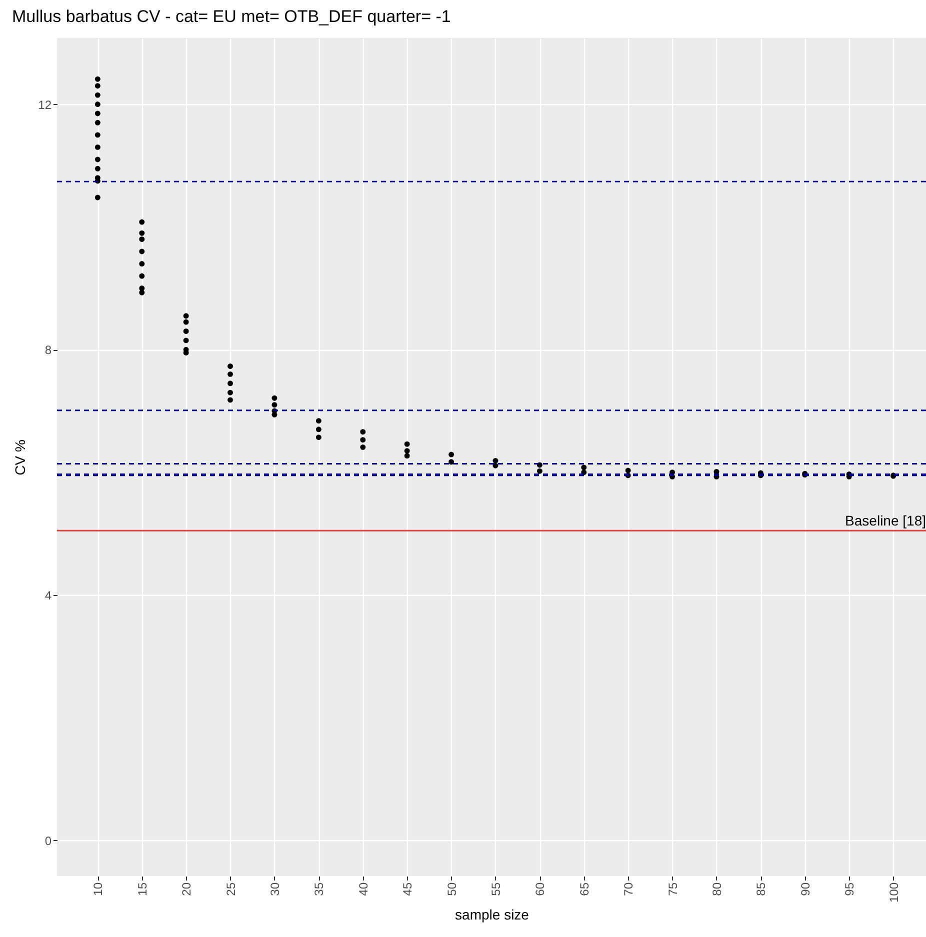 This screenshot has height=937, width=926. Describe the element at coordinates (492, 914) in the screenshot. I see `x-axis-title: sample size` at that location.